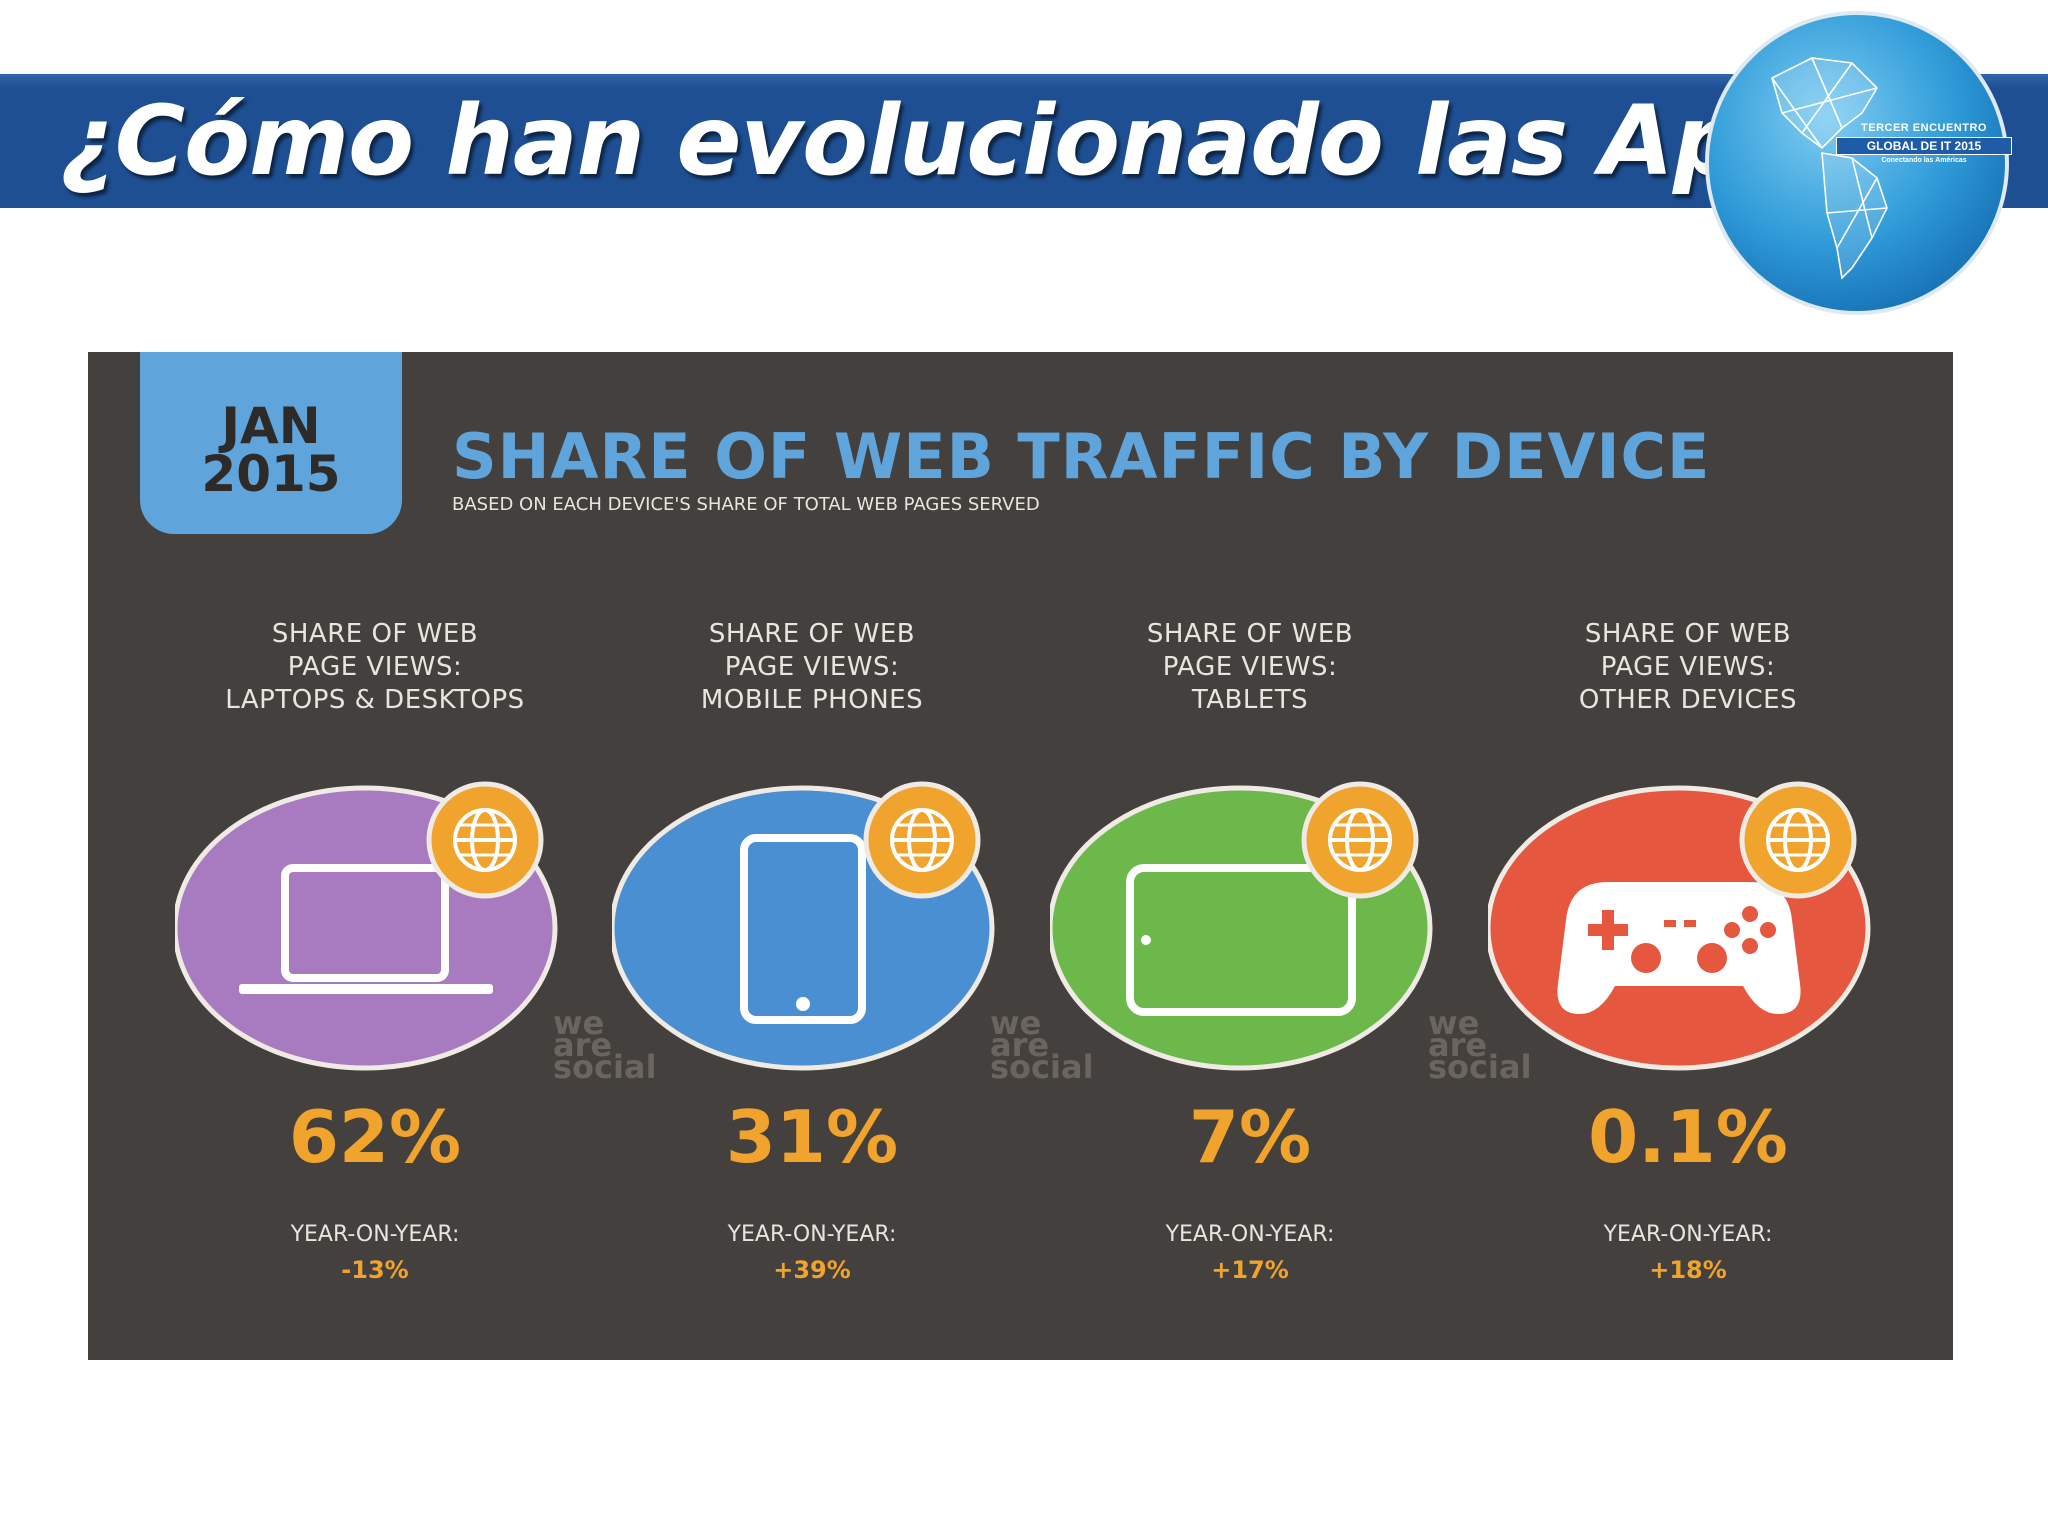 The height and width of the screenshot is (1536, 2048). I want to click on device-label-line: OTHER DEVICES, so click(1688, 700).